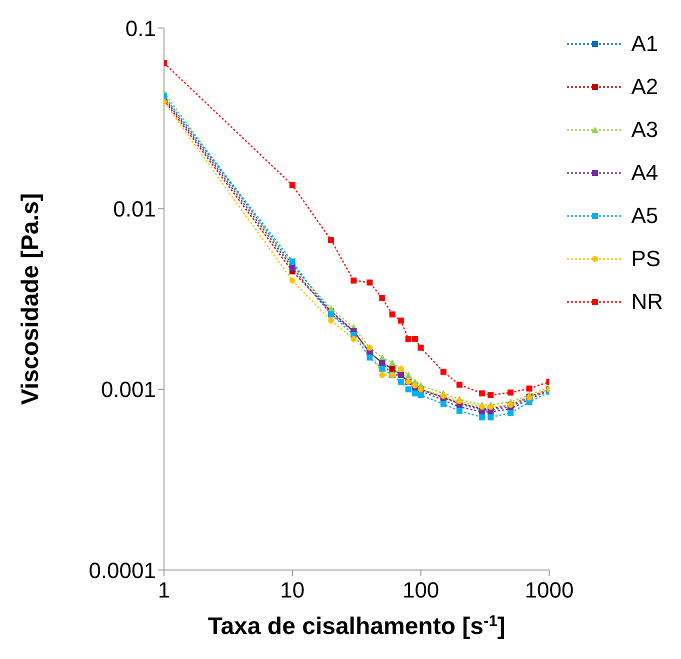 This screenshot has width=681, height=659. I want to click on y-axis-title: Viscosidade [Pa.s], so click(30, 299).